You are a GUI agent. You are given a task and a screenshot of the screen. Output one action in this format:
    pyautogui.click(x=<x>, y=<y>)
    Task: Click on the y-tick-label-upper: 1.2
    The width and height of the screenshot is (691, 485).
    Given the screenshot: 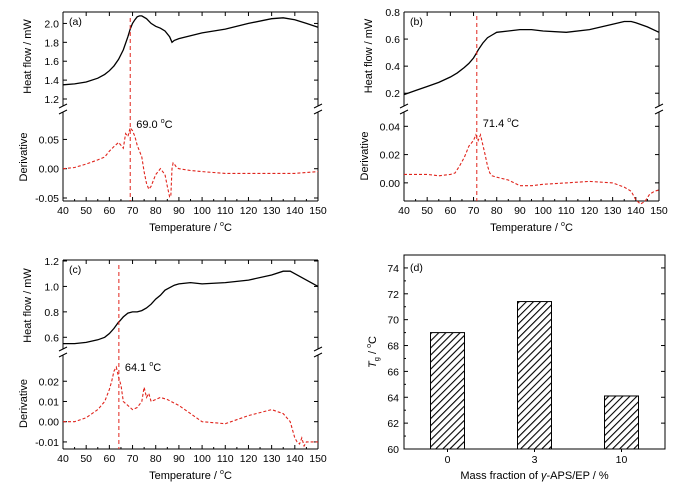 What is the action you would take?
    pyautogui.click(x=51, y=100)
    